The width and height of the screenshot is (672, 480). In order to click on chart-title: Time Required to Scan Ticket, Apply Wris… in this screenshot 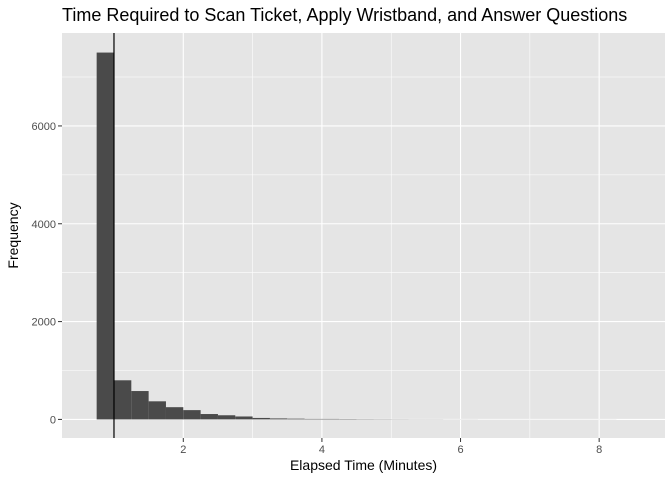, I will do `click(344, 15)`.